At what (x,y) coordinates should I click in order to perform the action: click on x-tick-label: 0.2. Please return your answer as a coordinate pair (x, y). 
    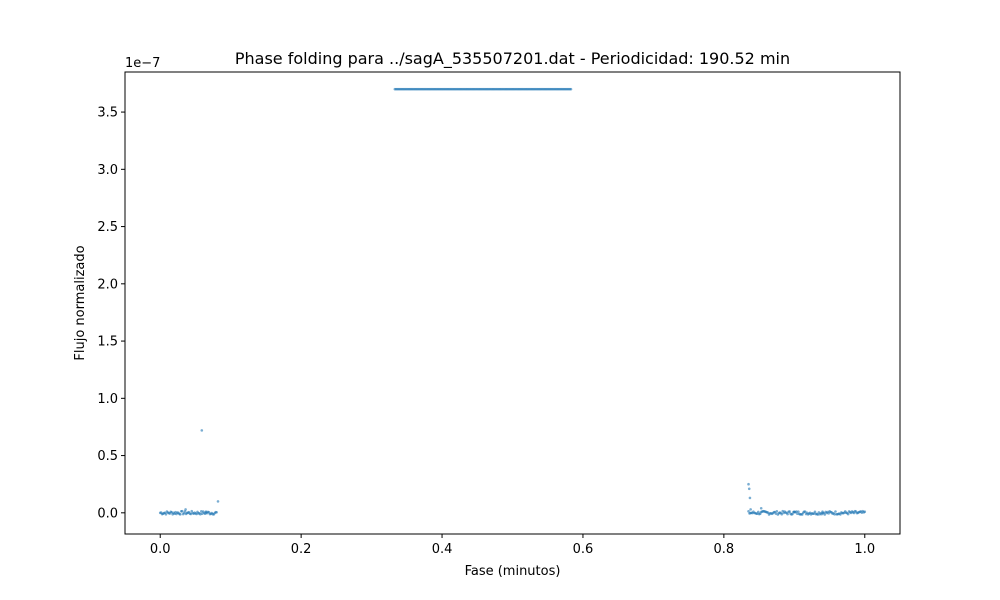
    Looking at the image, I should click on (301, 549).